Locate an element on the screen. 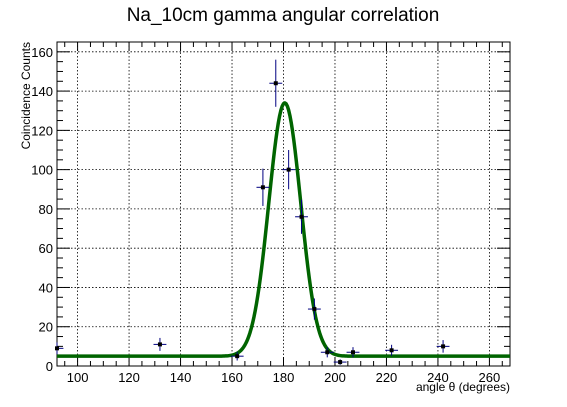 The width and height of the screenshot is (567, 407). y-tick-label: 20 is located at coordinates (46, 327).